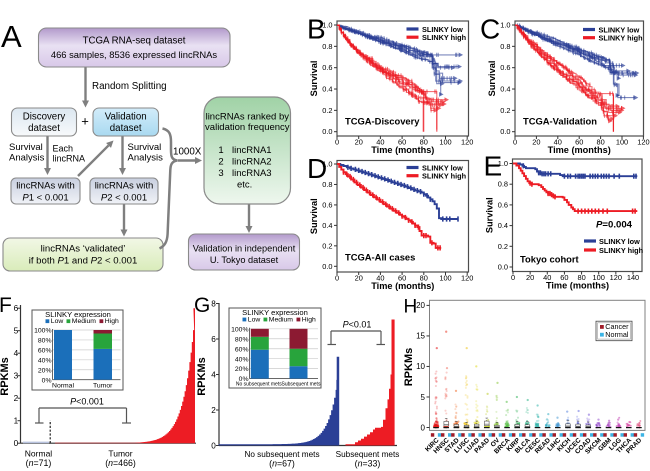 The image size is (650, 471). I want to click on svg-text: lincRNA, so click(69, 159).